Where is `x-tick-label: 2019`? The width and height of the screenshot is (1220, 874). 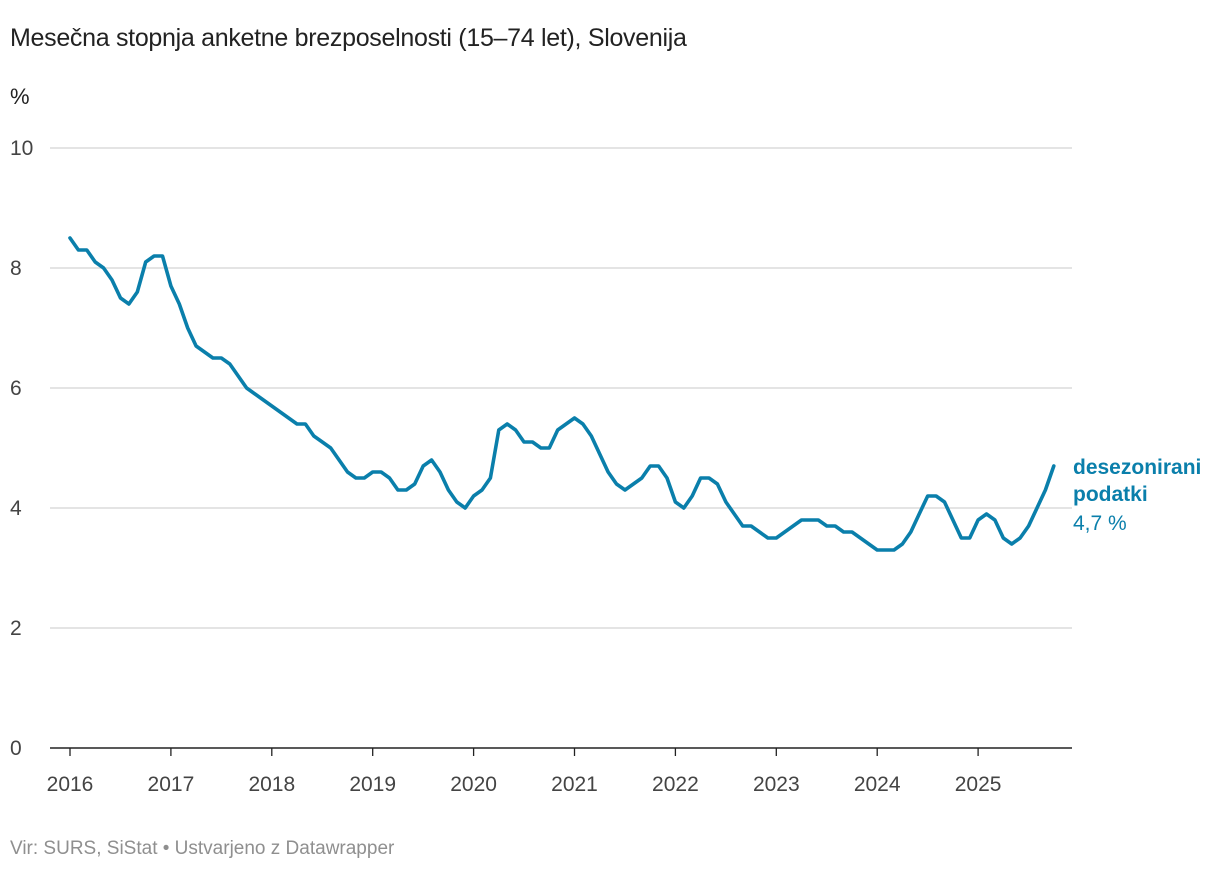
x-tick-label: 2019 is located at coordinates (372, 784).